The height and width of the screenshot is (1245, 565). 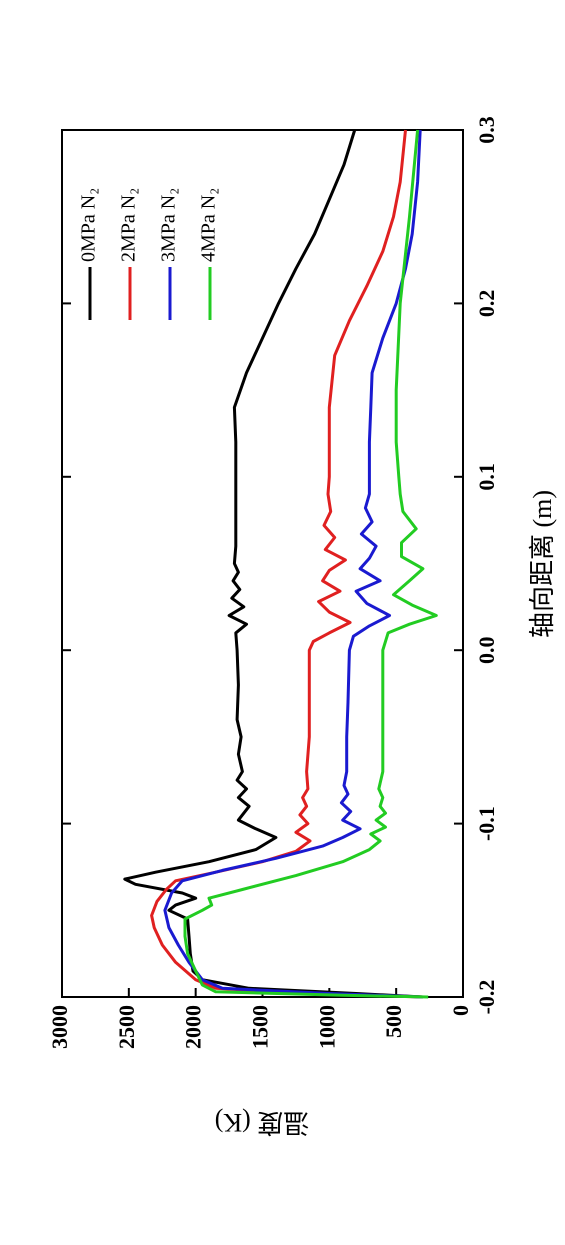 I want to click on x-tick-label: 0.3, so click(x=486, y=130).